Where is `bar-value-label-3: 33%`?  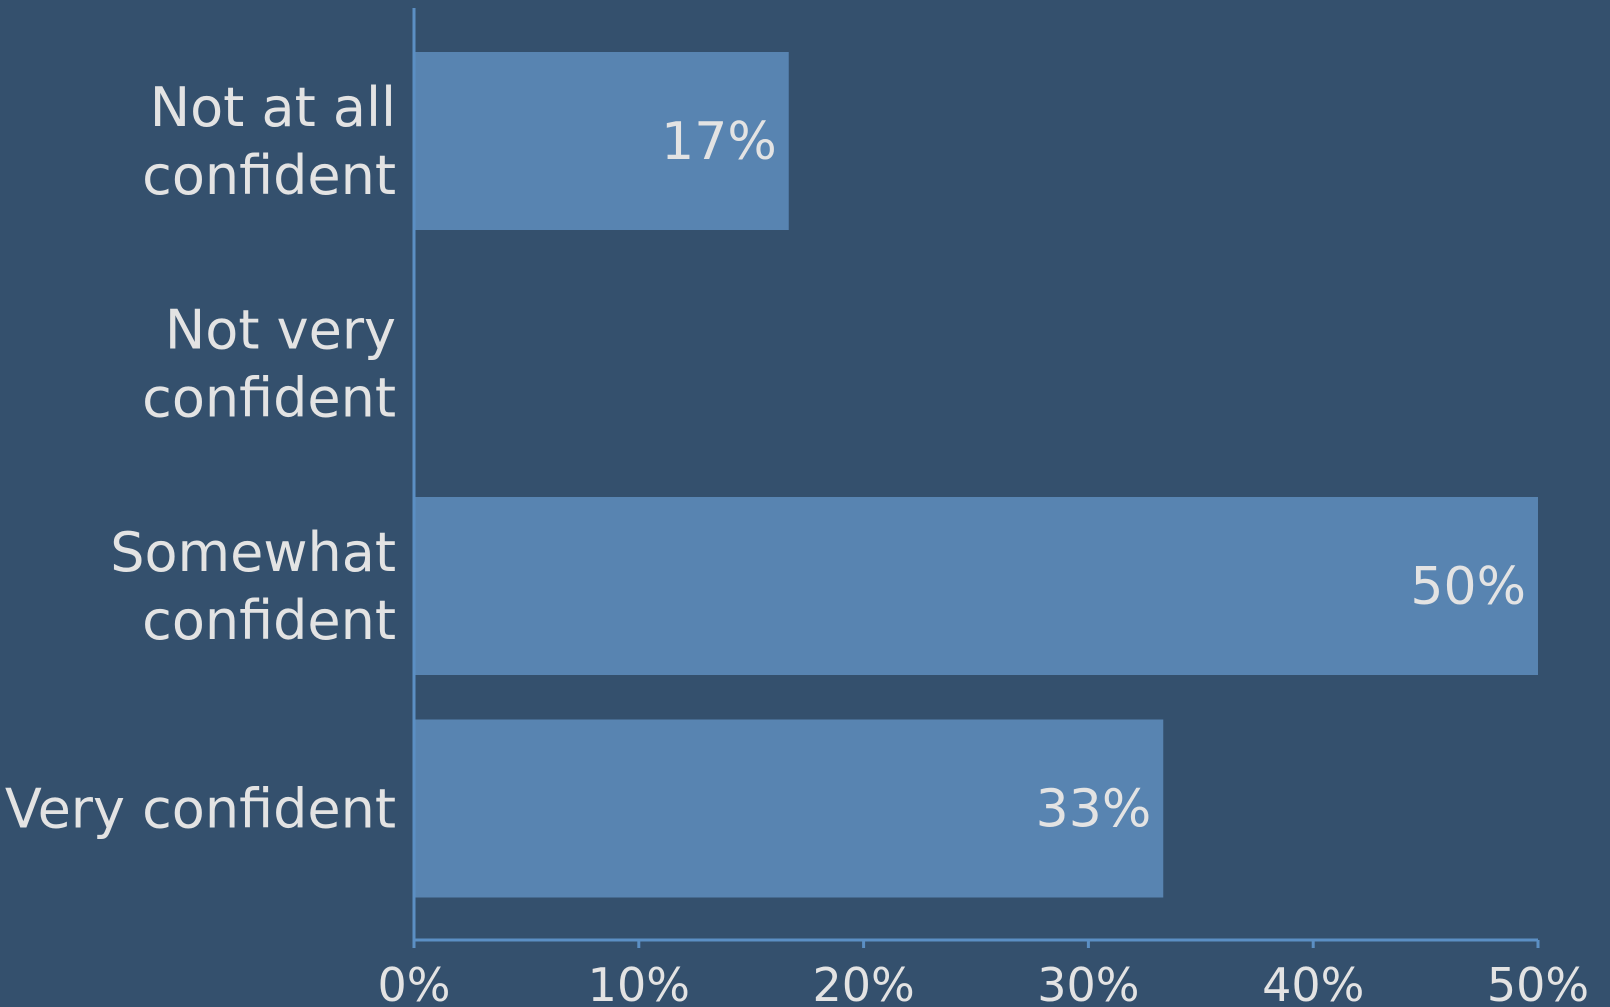 bar-value-label-3: 33% is located at coordinates (1094, 810).